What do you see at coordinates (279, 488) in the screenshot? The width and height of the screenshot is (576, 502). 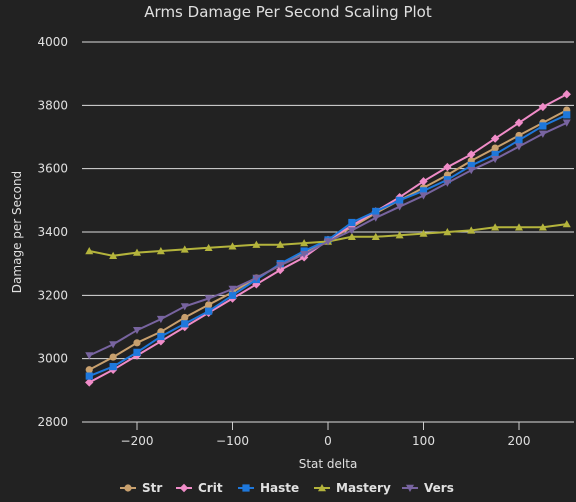 I see `legend-label-haste: Haste` at bounding box center [279, 488].